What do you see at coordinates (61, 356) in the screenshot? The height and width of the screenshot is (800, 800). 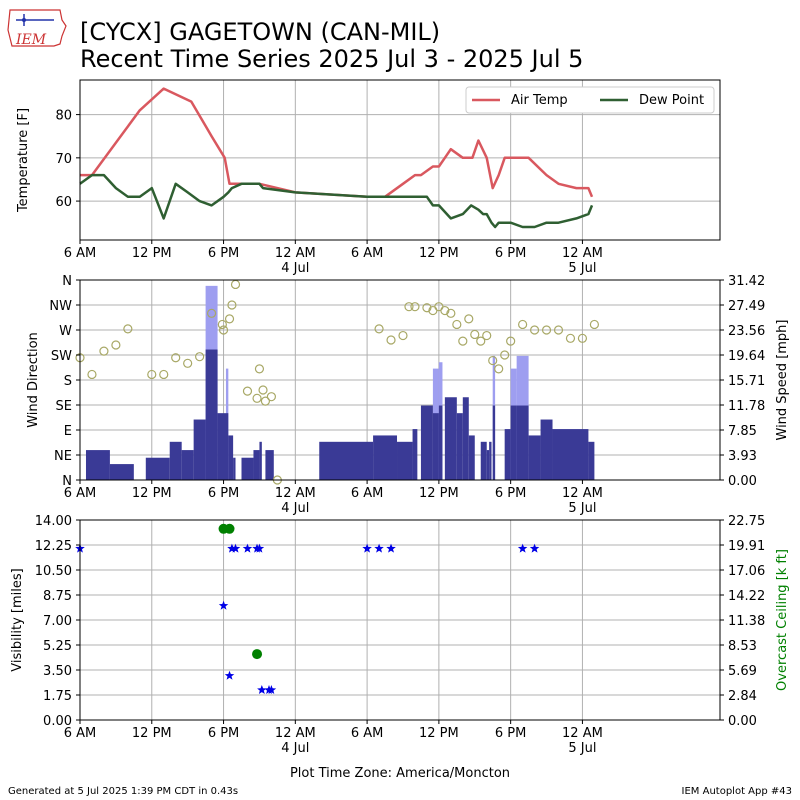 I see `direction-tick-label: SW` at bounding box center [61, 356].